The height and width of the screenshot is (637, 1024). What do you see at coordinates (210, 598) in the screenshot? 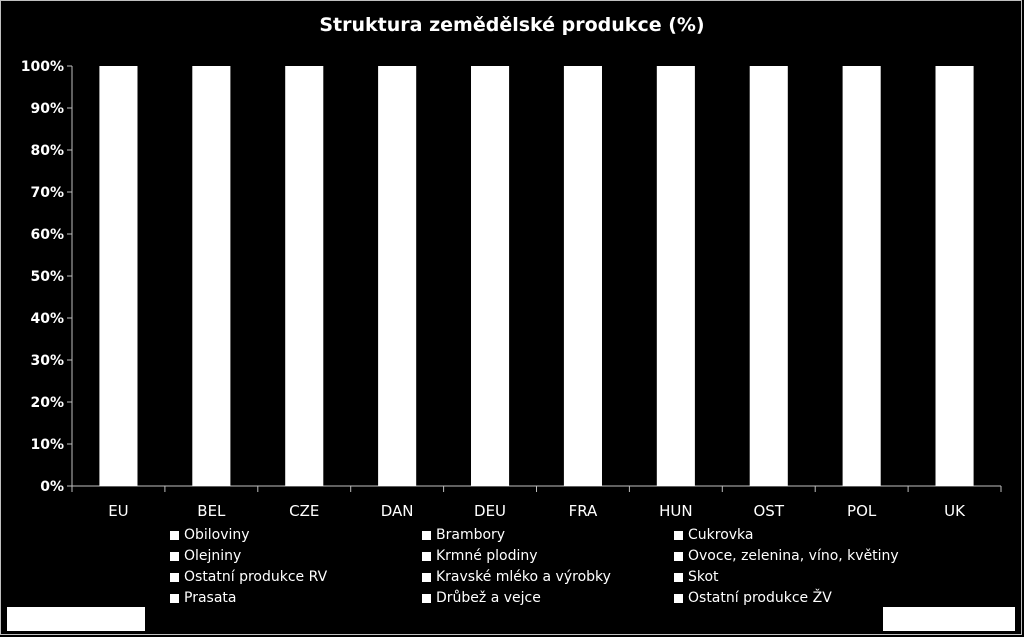
I see `legend-label: Prasata` at bounding box center [210, 598].